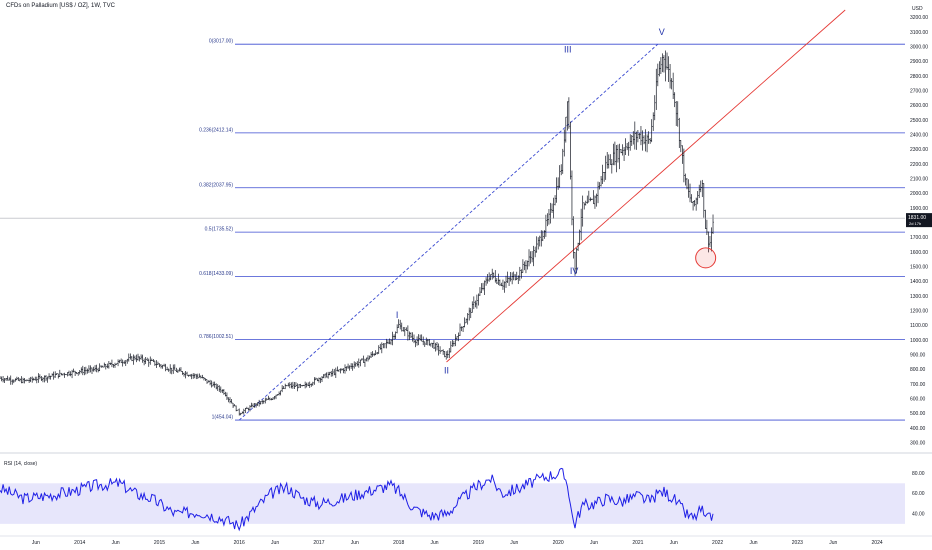  What do you see at coordinates (919, 209) in the screenshot?
I see `price-tick-label: 1900.00` at bounding box center [919, 209].